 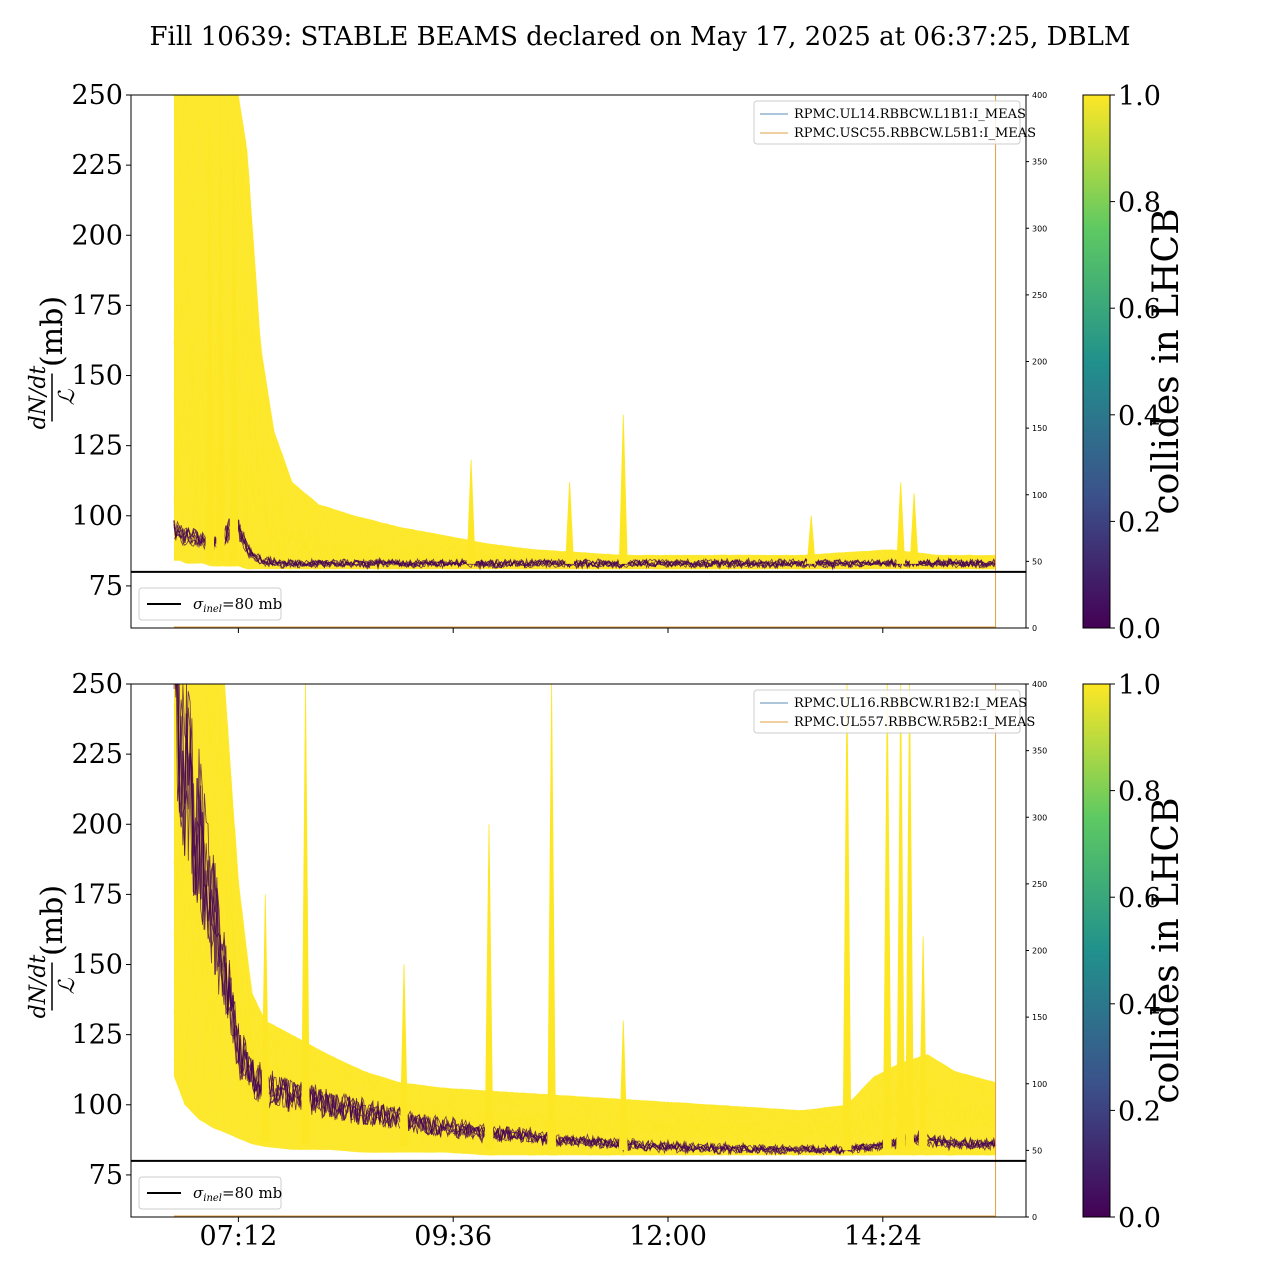 I want to click on y2-tick-label: 50, so click(x=1037, y=1150).